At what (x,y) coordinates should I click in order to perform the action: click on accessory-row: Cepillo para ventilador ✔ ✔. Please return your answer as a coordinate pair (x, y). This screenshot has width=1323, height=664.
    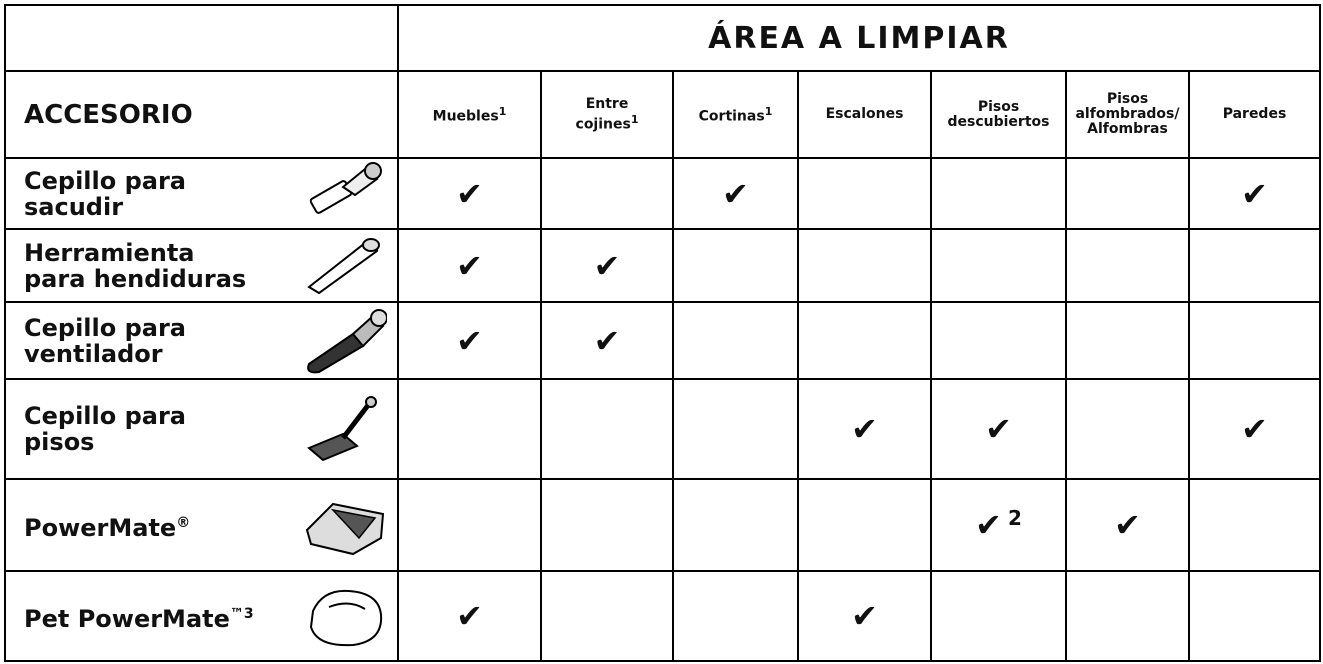
    Looking at the image, I should click on (663, 340).